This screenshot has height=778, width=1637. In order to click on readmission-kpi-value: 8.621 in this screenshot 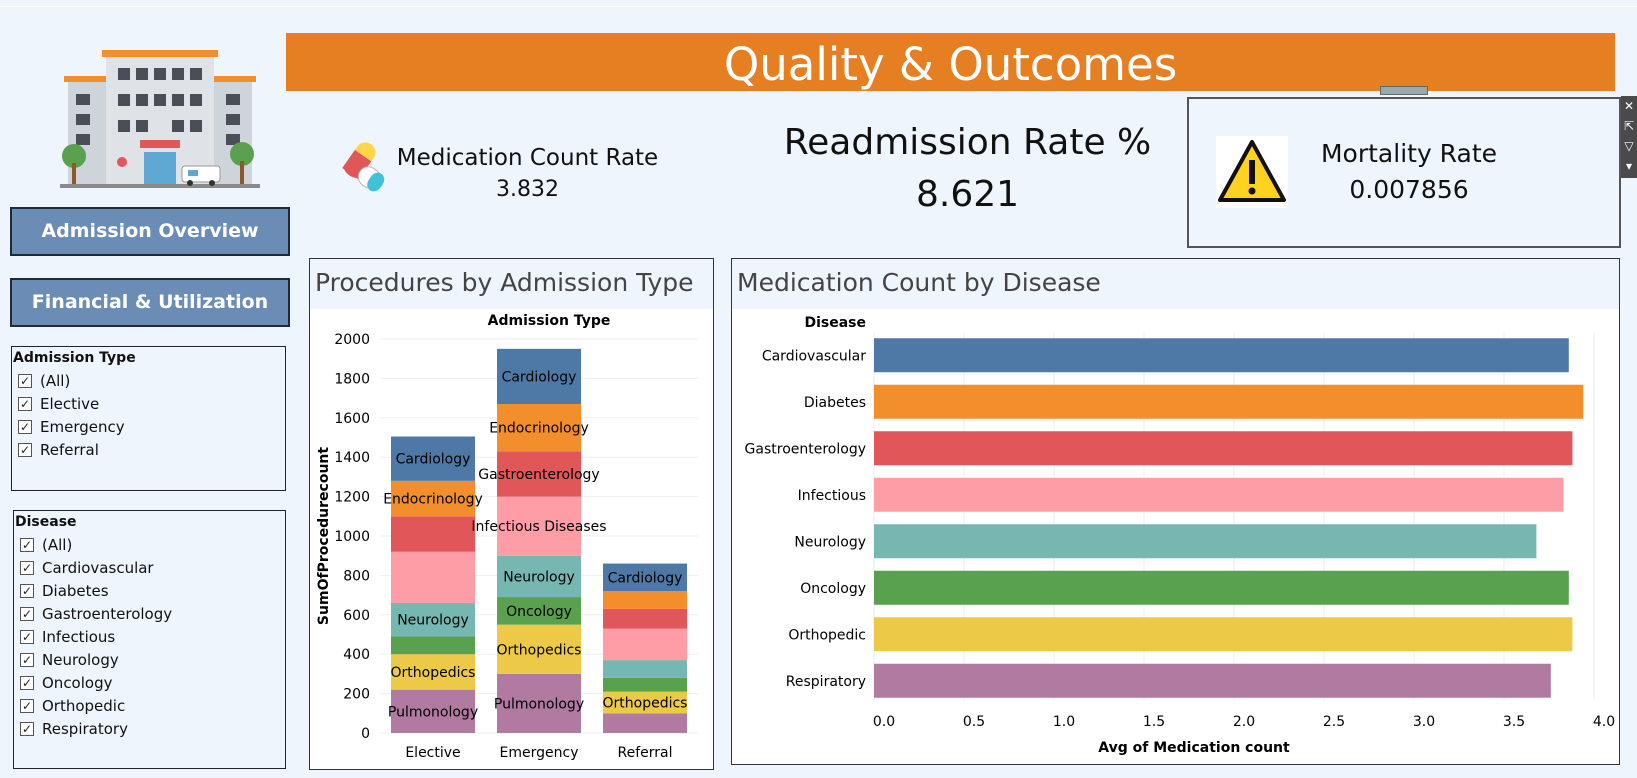, I will do `click(967, 194)`.